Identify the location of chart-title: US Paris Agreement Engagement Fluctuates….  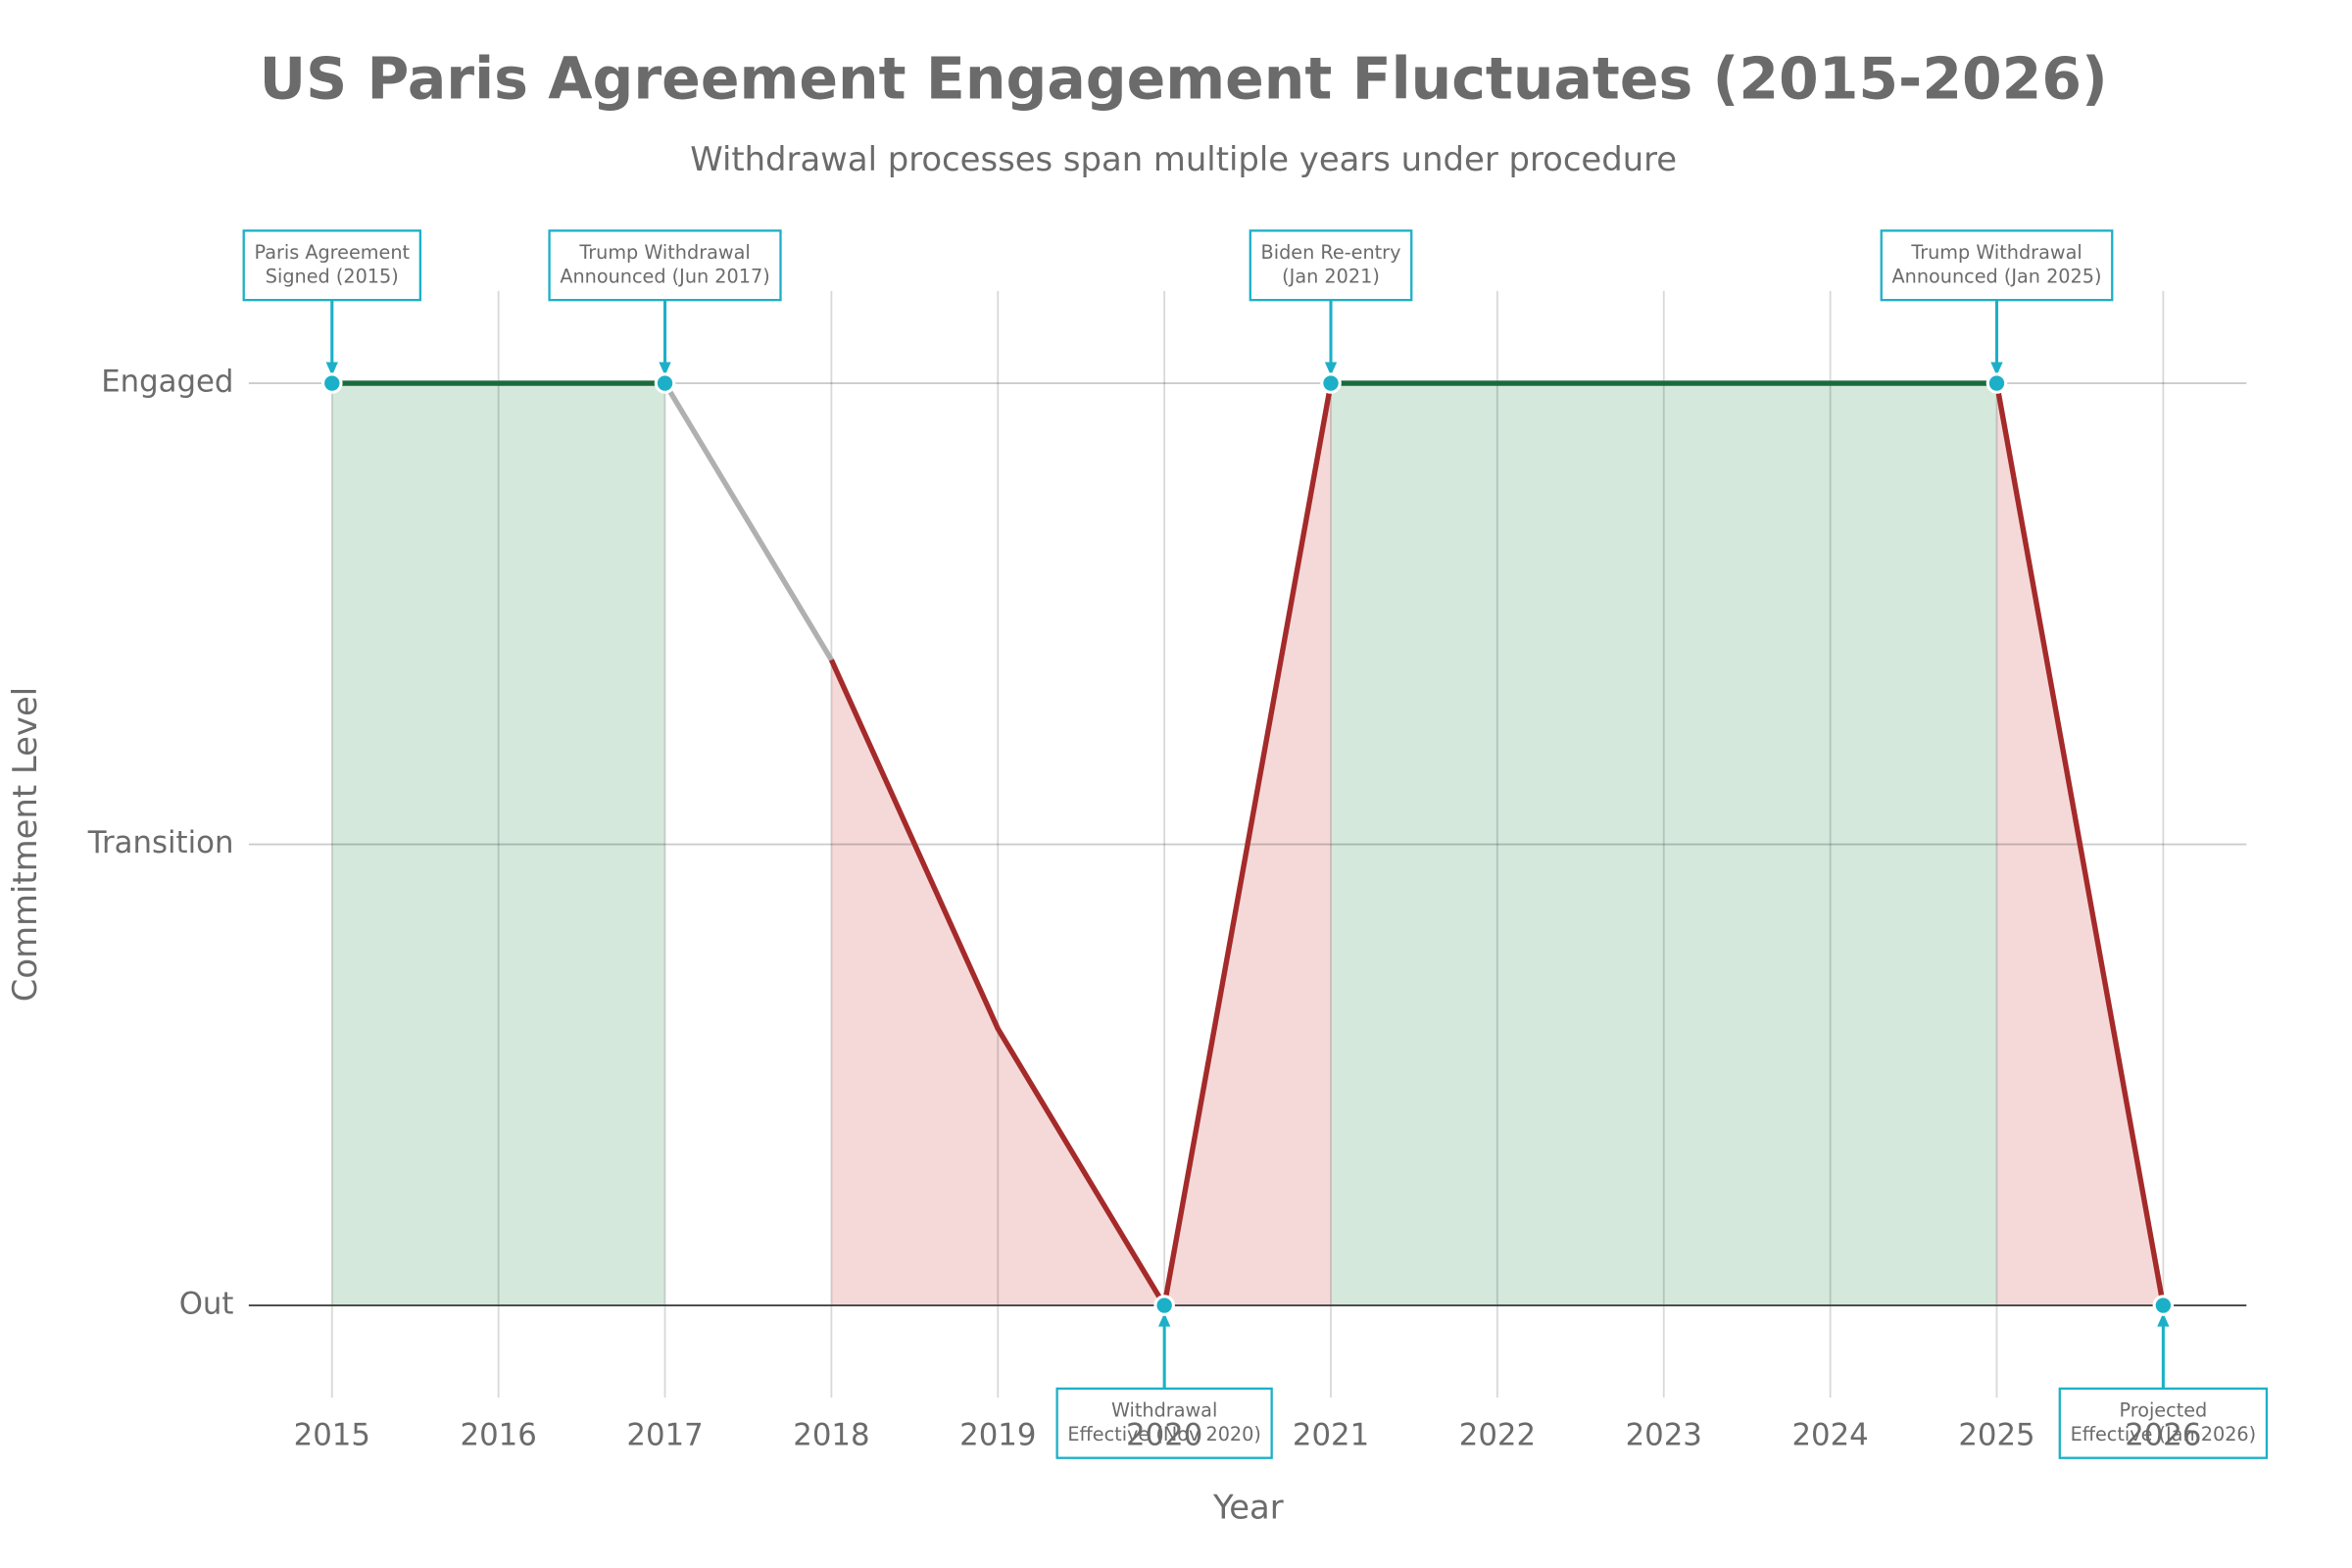
(1184, 79).